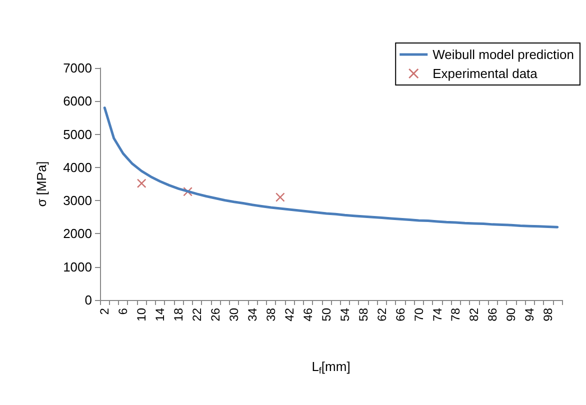 The width and height of the screenshot is (586, 405). Describe the element at coordinates (474, 315) in the screenshot. I see `x-tick-label: 82` at that location.